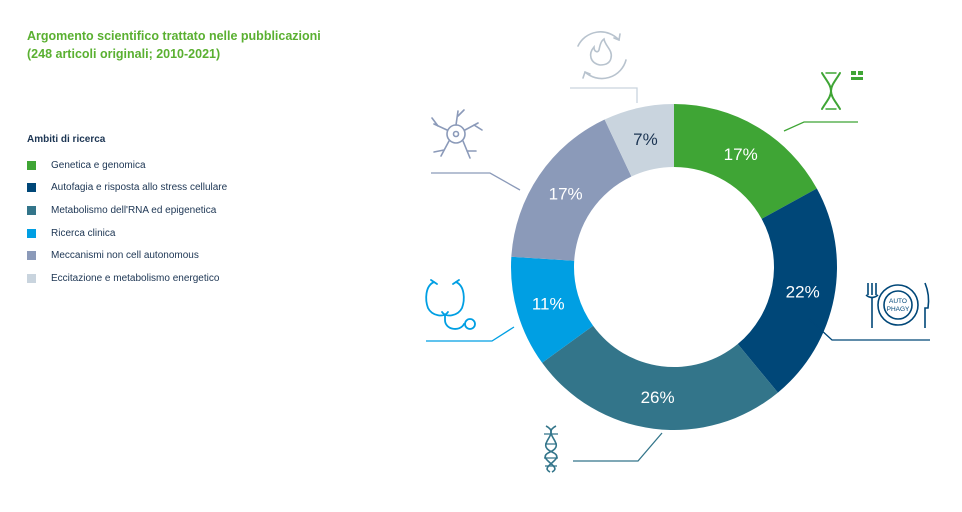 This screenshot has height=512, width=962. I want to click on slice-ricerca-clinica, so click(552, 309).